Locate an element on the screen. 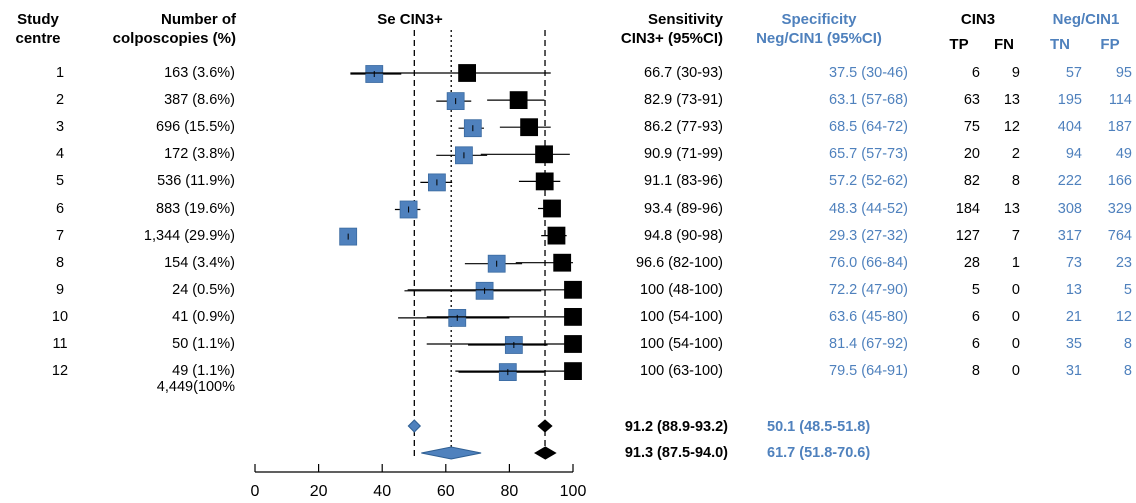 This screenshot has height=503, width=1136. cell-sens: 93.4 (89-96) is located at coordinates (683, 208).